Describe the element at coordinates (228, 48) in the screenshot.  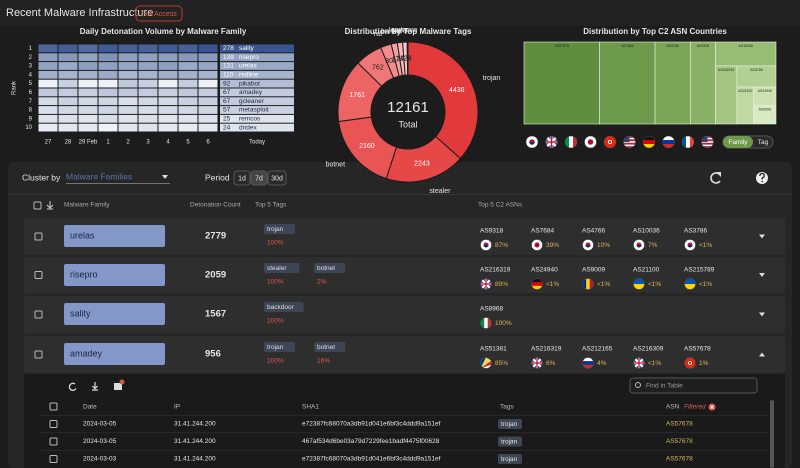
I see `today-count: 278` at that location.